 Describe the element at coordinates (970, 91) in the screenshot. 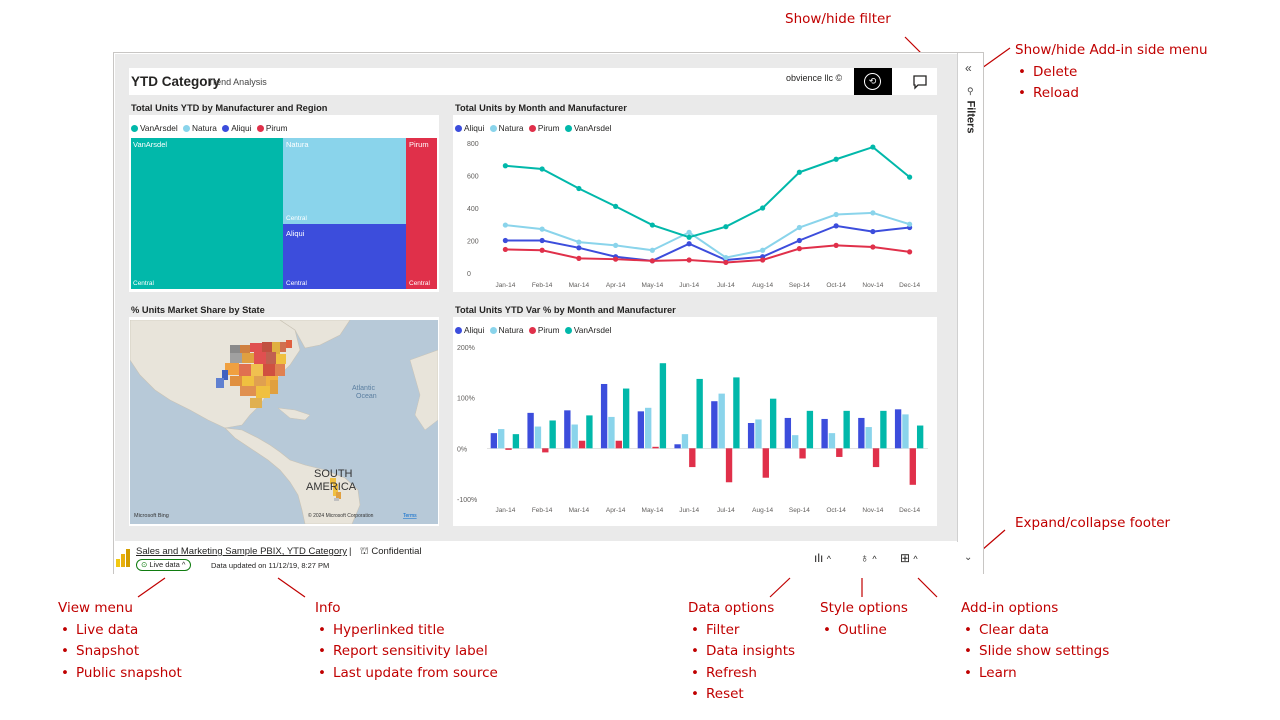

I see `filter-icon: ⚲` at that location.